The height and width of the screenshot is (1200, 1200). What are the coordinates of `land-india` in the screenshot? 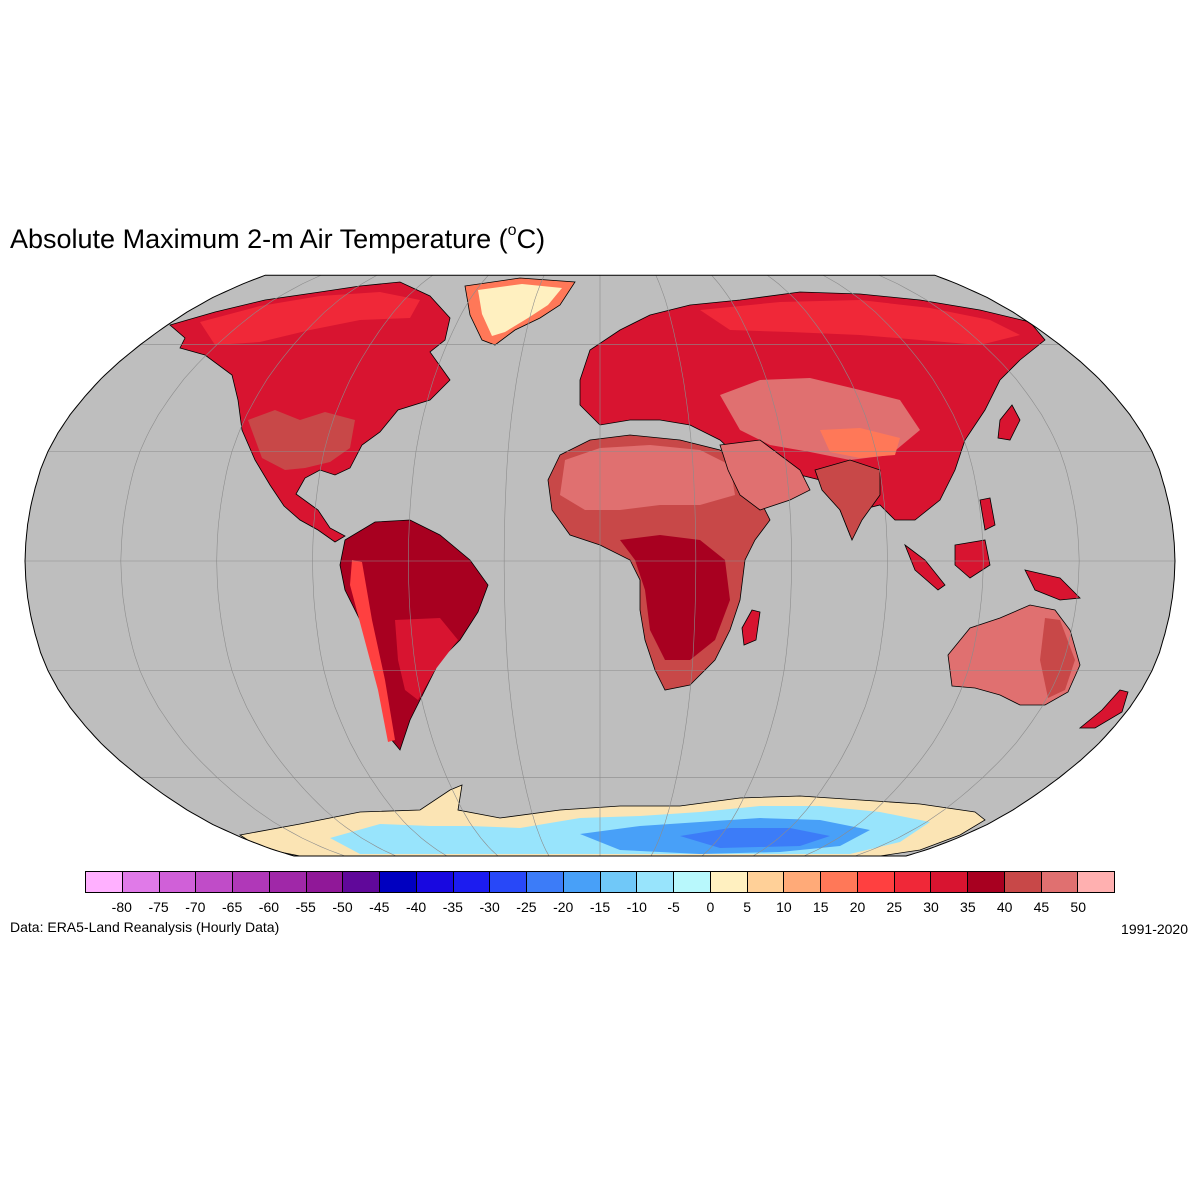 It's located at (847, 500).